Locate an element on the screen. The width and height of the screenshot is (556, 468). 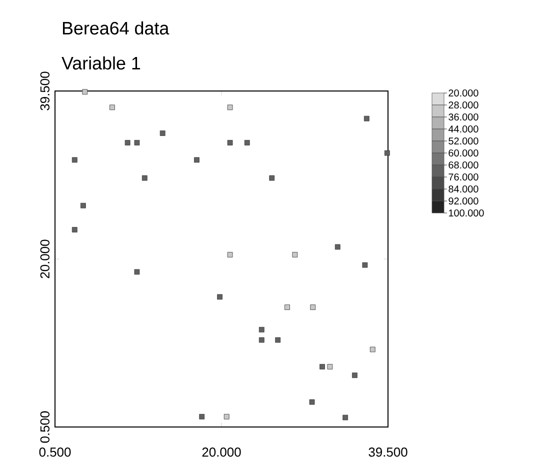
color-bar-label: 100.000 is located at coordinates (466, 213).